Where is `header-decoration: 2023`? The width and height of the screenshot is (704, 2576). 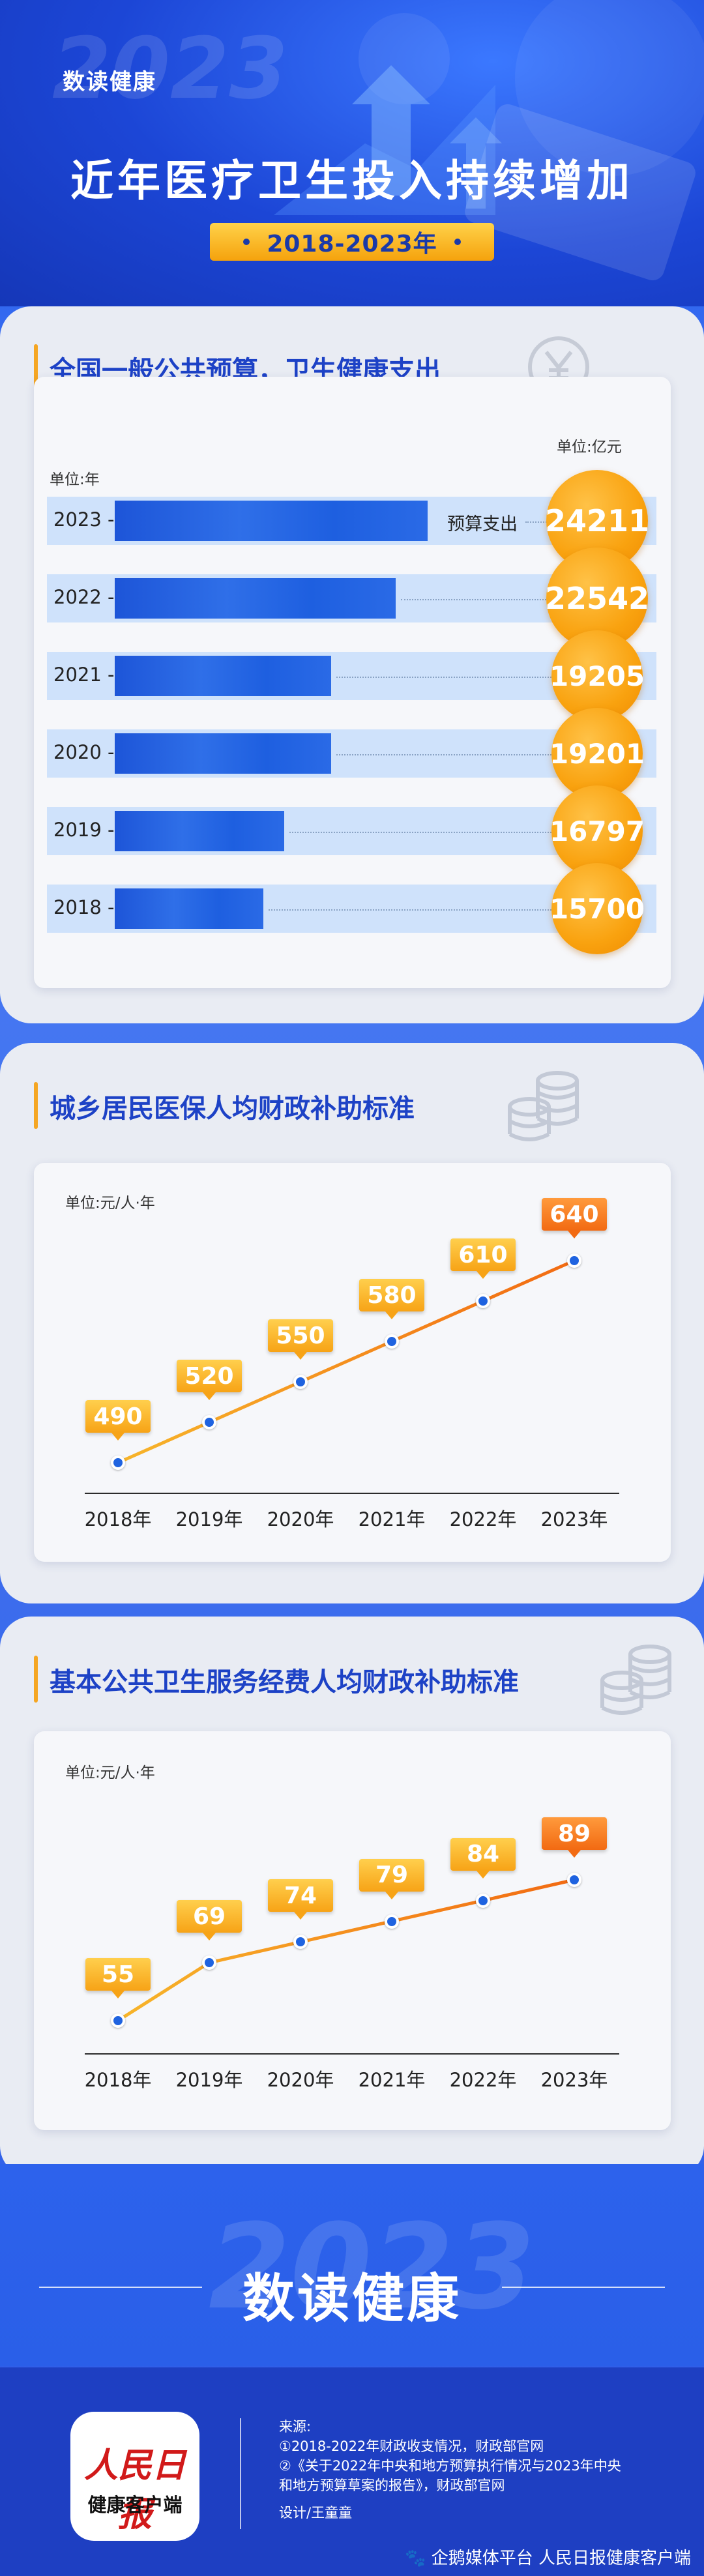
header-decoration: 2023 is located at coordinates (378, 140).